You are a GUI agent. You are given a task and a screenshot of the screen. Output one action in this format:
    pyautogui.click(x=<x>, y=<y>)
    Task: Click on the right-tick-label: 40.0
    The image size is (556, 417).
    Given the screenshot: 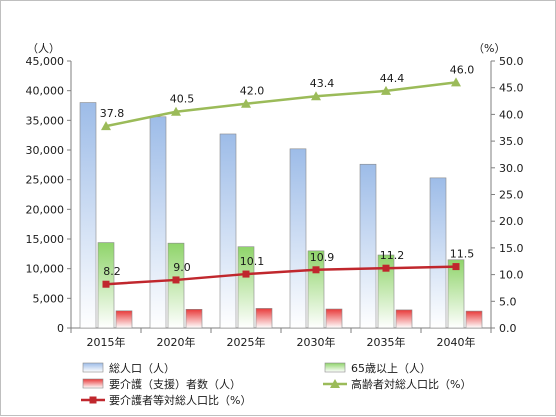 What is the action you would take?
    pyautogui.click(x=511, y=114)
    